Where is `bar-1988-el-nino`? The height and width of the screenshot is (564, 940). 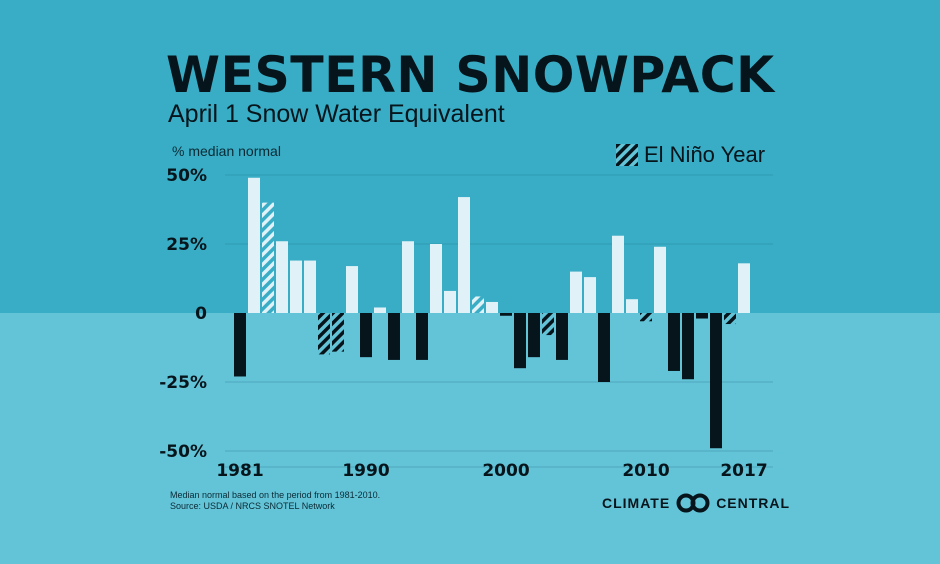
bar-1988-el-nino is located at coordinates (338, 332).